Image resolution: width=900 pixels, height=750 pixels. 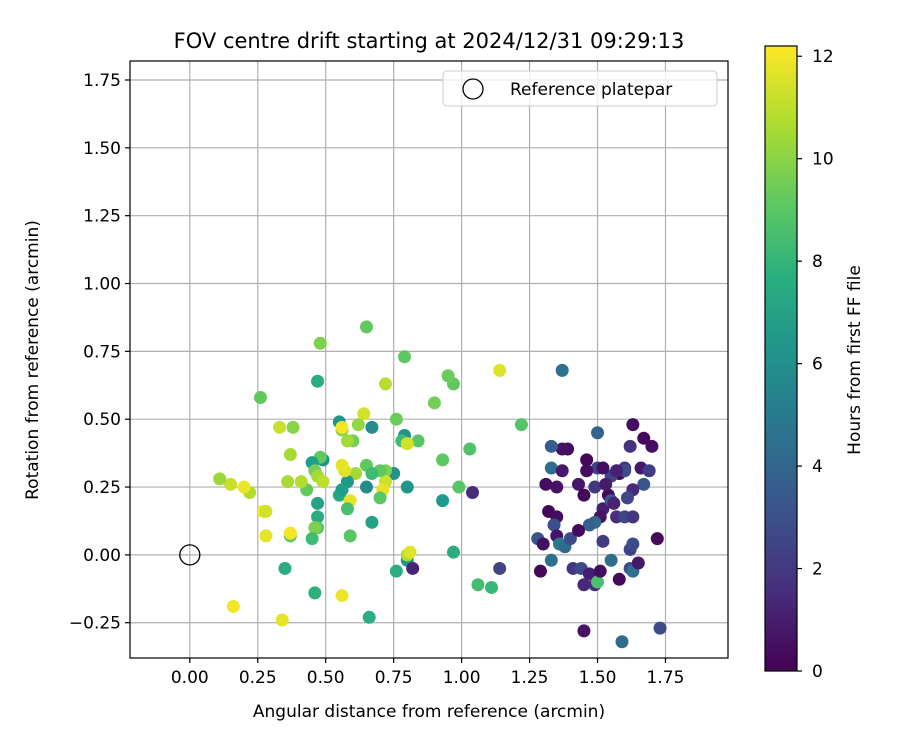 I want to click on legend-entry-reference-platepar: Reference platepar, so click(x=591, y=90).